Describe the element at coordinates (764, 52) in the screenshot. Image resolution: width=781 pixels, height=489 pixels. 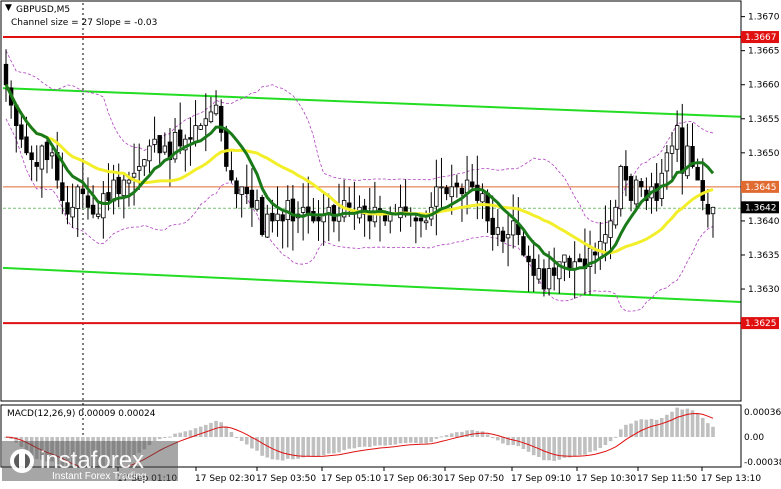
I see `y-tick-label: 1.3665` at that location.